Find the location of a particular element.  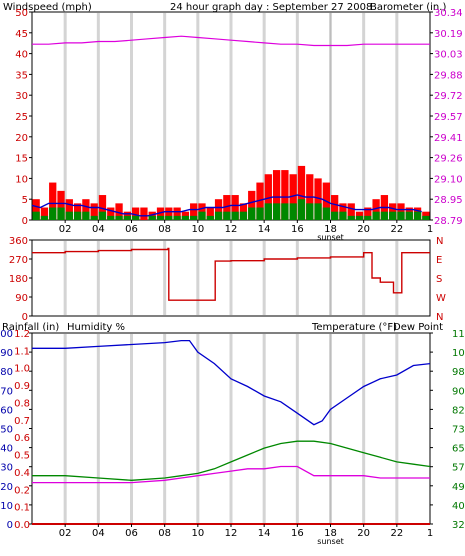

humidity-tick-label: 50 is located at coordinates (6, 430).